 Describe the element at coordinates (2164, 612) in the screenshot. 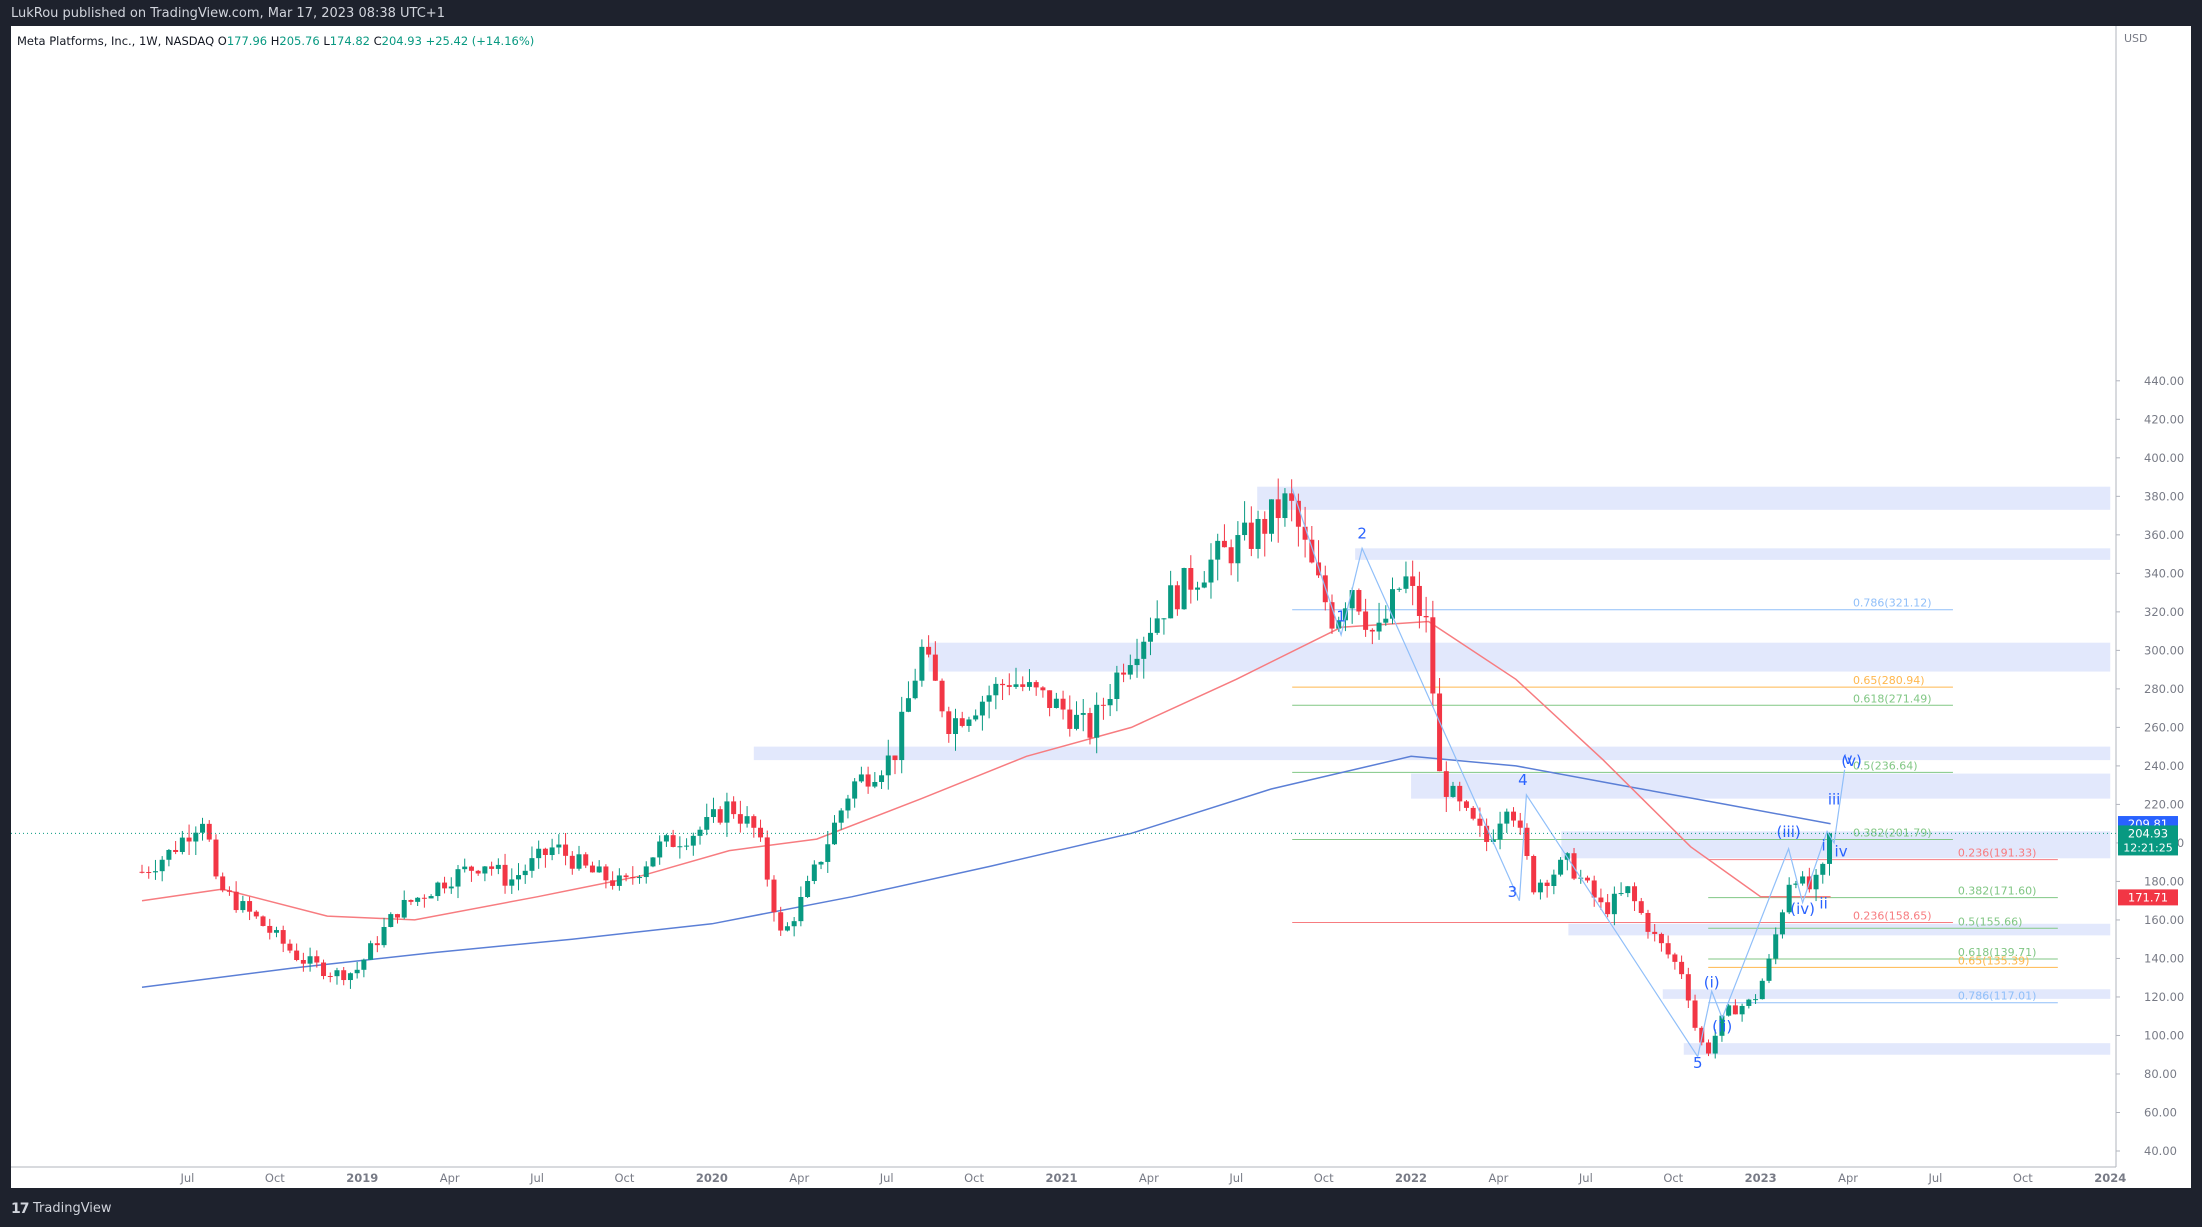

I see `y-tick-label: 320.00` at that location.